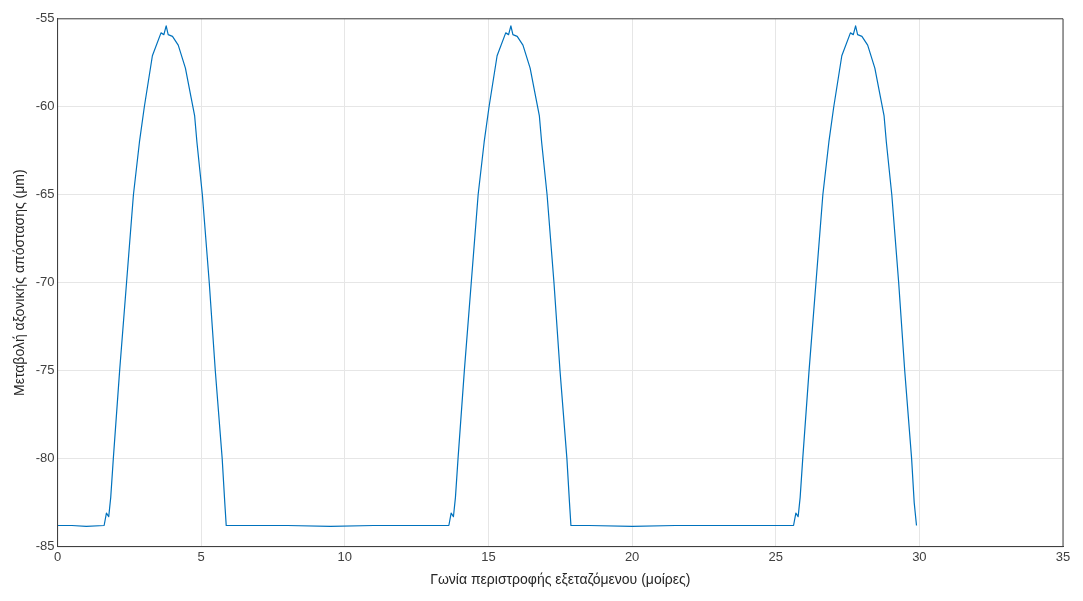 This screenshot has width=1083, height=601. What do you see at coordinates (45, 282) in the screenshot?
I see `y-tick-label: -70` at bounding box center [45, 282].